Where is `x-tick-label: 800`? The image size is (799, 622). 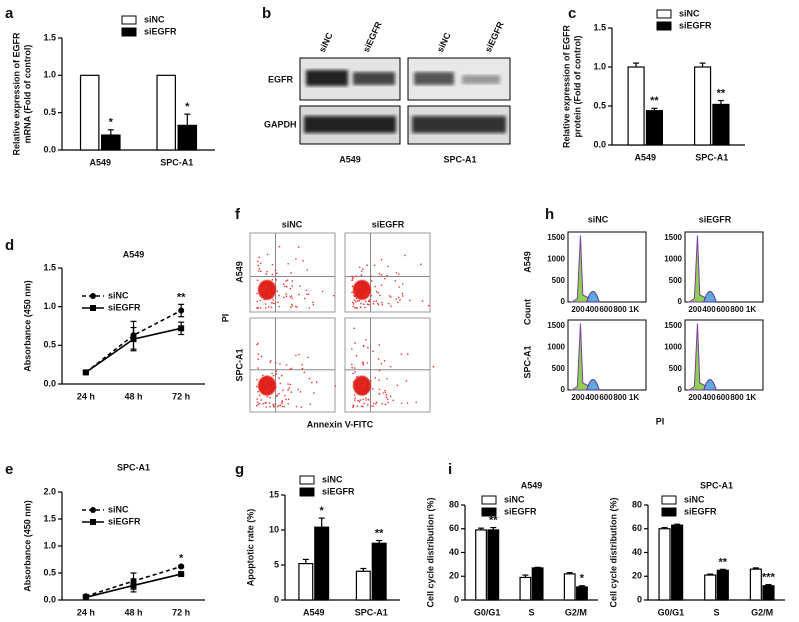
x-tick-label: 800 is located at coordinates (737, 309).